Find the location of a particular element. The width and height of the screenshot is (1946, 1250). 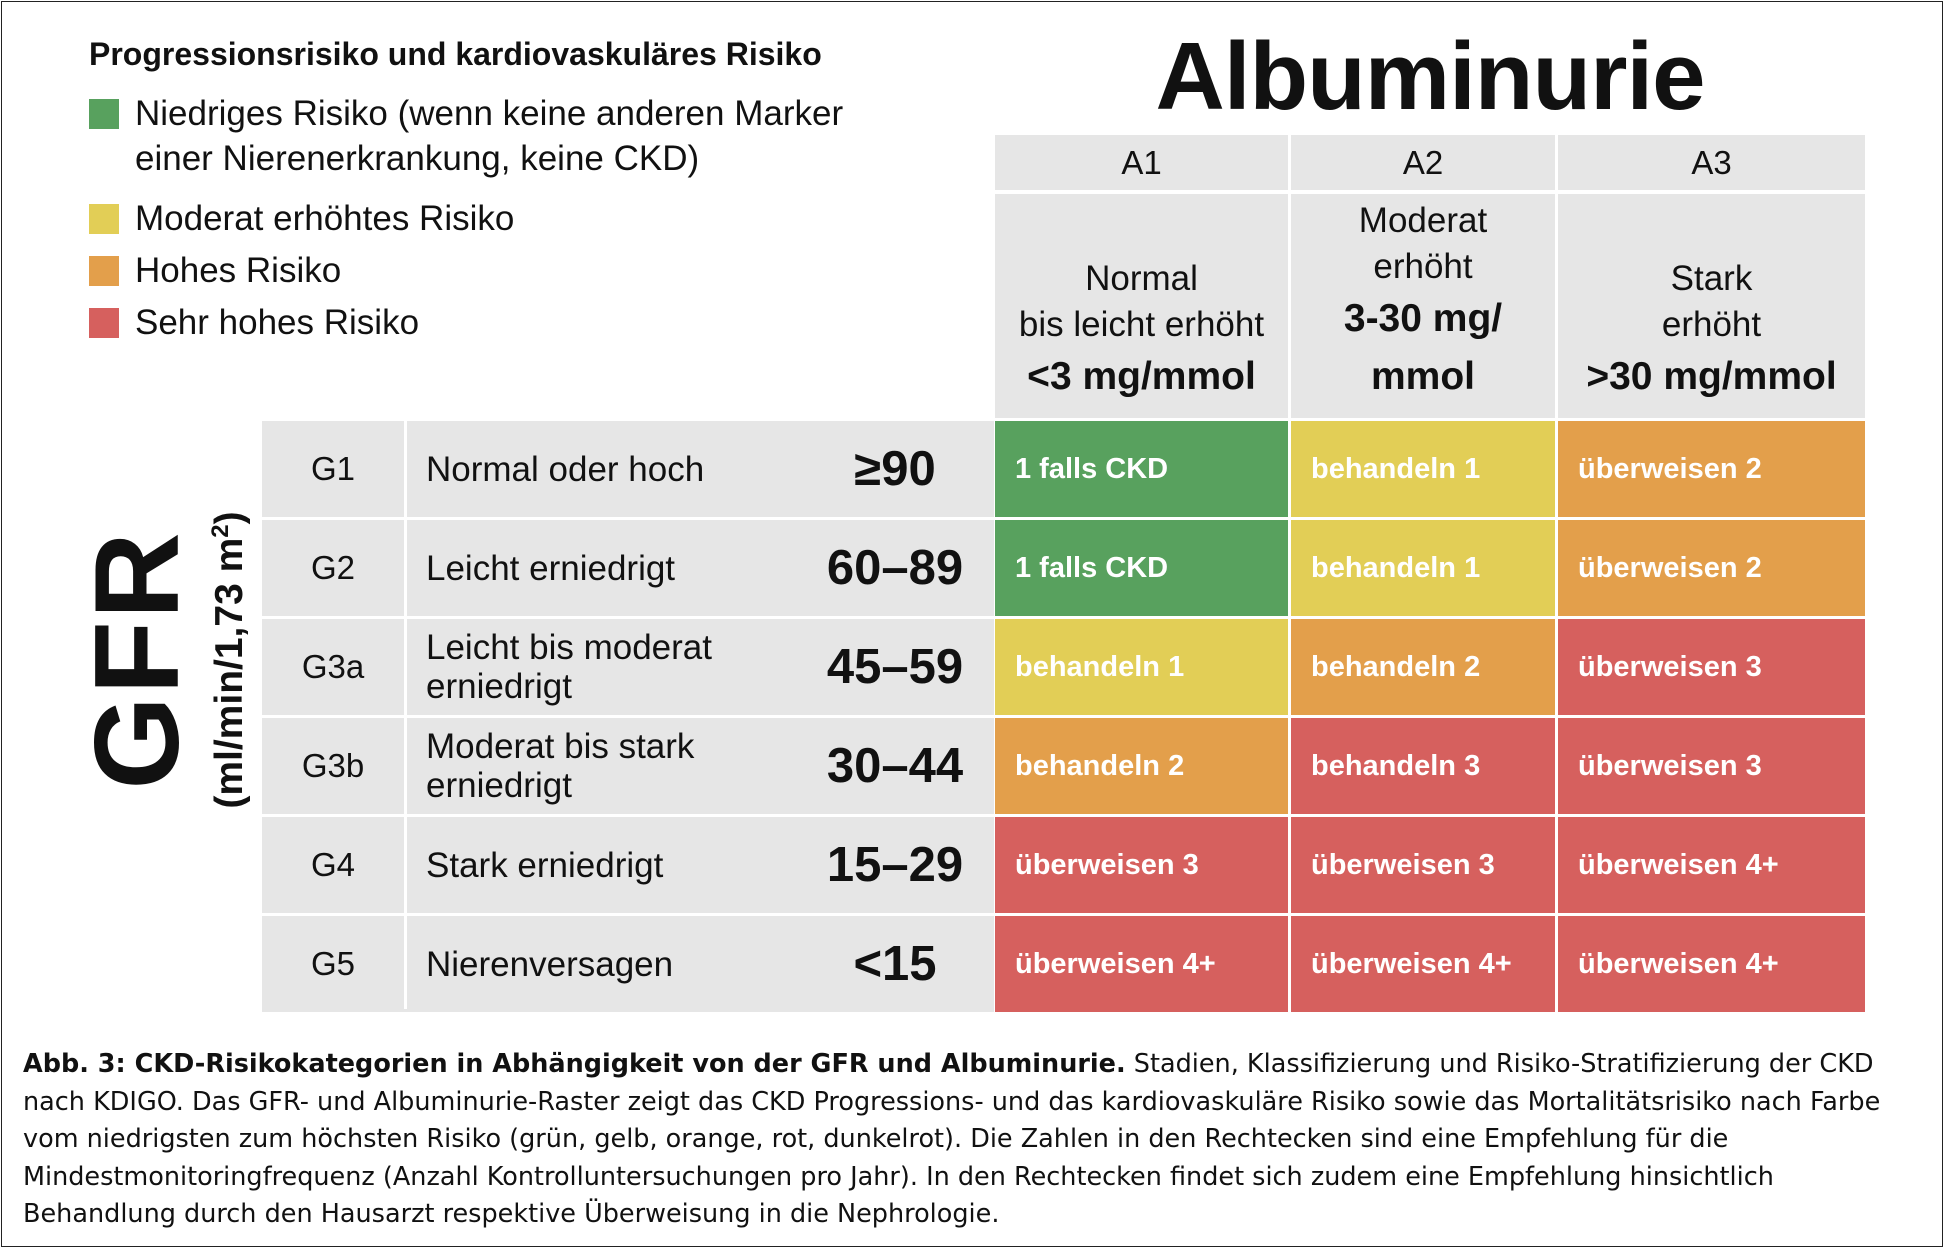

category-description: Moderat erhöht is located at coordinates (1423, 243).